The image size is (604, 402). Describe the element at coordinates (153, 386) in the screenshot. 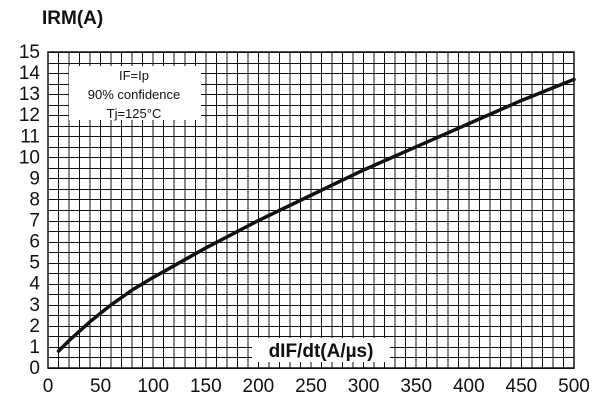

I see `x-tick-2: 100` at that location.